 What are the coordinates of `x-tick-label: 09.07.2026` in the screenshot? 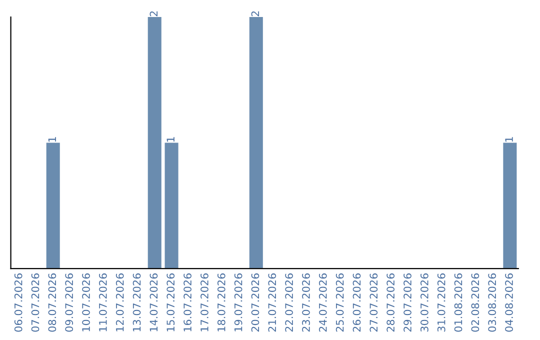 It's located at (69, 302).